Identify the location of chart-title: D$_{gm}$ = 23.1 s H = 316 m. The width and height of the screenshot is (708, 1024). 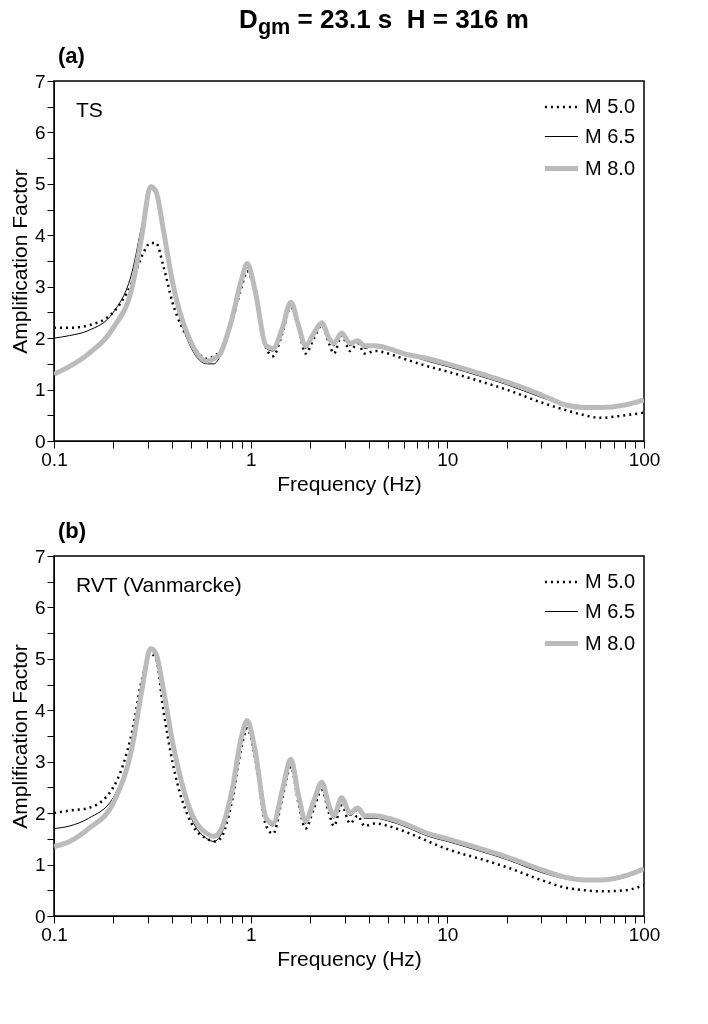
(384, 22).